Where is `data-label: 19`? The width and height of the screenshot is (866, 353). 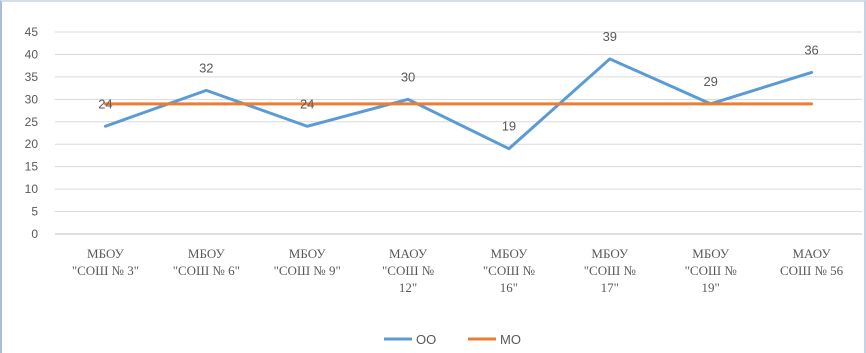 data-label: 19 is located at coordinates (509, 126).